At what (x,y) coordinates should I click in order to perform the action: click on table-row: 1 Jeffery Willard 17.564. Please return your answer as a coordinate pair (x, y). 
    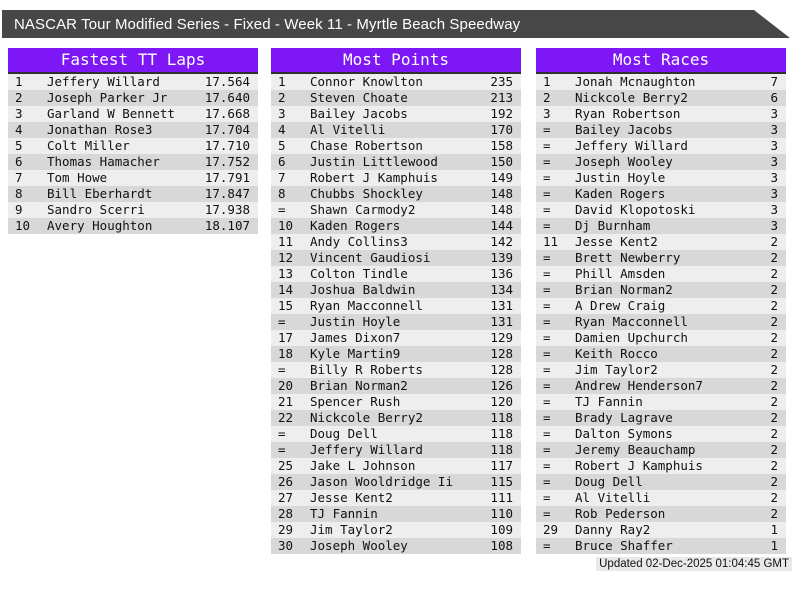
    Looking at the image, I should click on (133, 82).